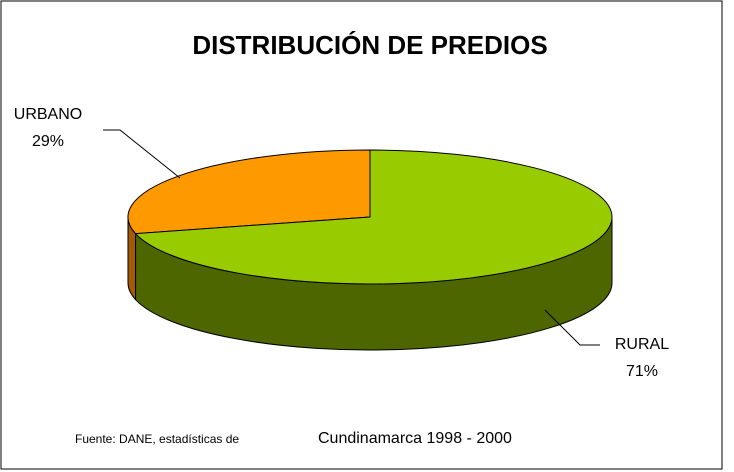 This screenshot has width=734, height=472. What do you see at coordinates (369, 45) in the screenshot?
I see `chart-title: DISTRIBUCIÓN DE PREDIOS` at bounding box center [369, 45].